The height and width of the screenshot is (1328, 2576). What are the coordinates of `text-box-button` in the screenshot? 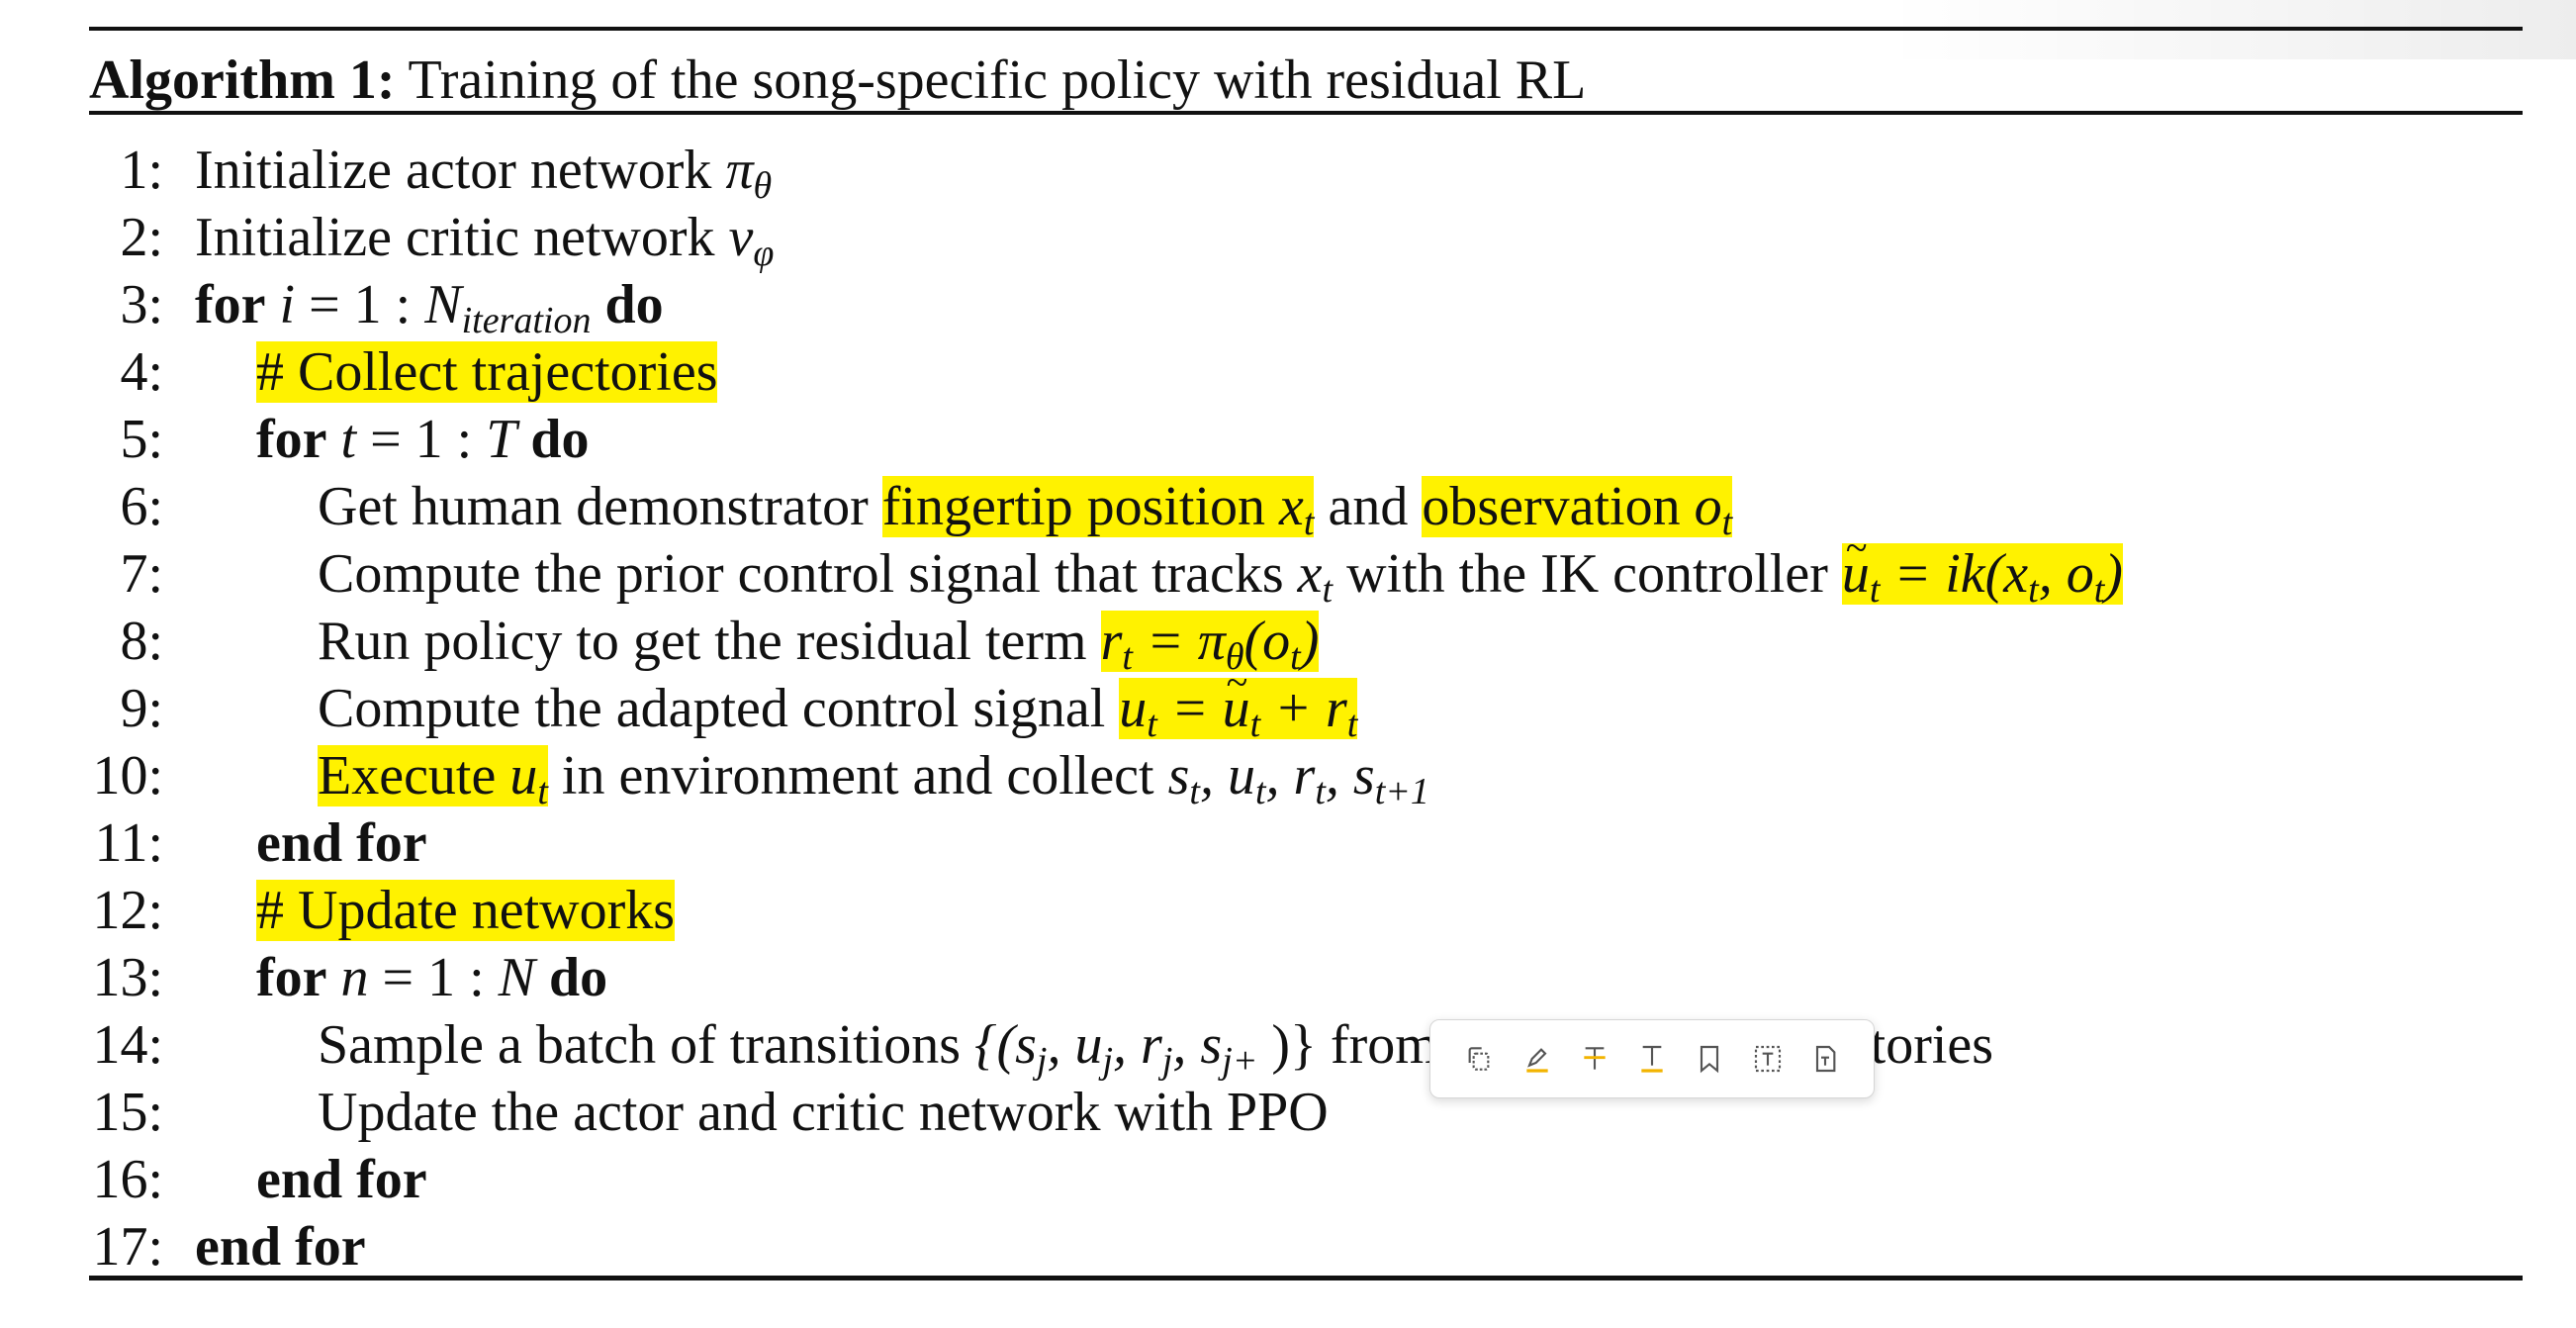 It's located at (1768, 1059).